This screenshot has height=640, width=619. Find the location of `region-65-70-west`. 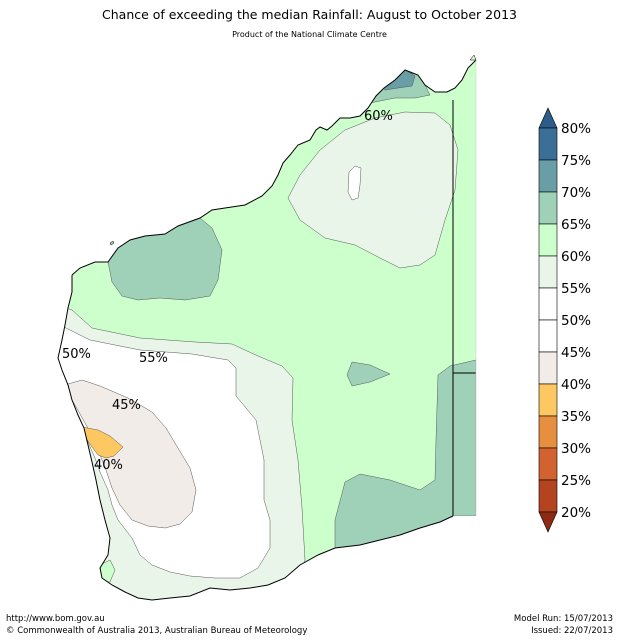

region-65-70-west is located at coordinates (165, 259).